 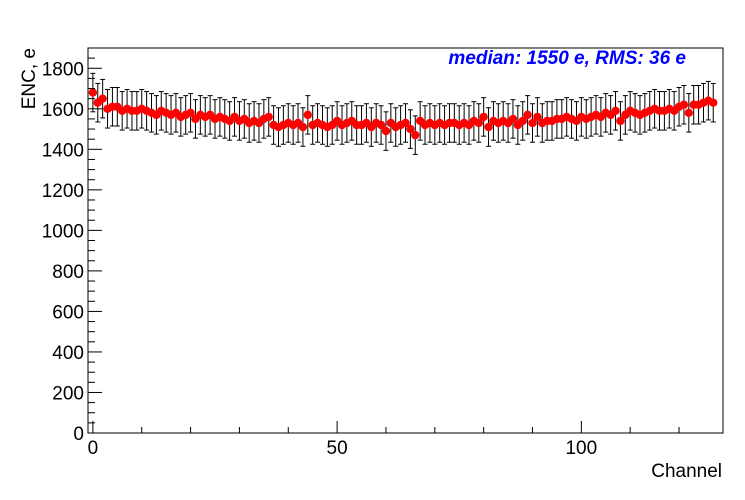 I want to click on y-tick-label: 800, so click(x=68, y=272).